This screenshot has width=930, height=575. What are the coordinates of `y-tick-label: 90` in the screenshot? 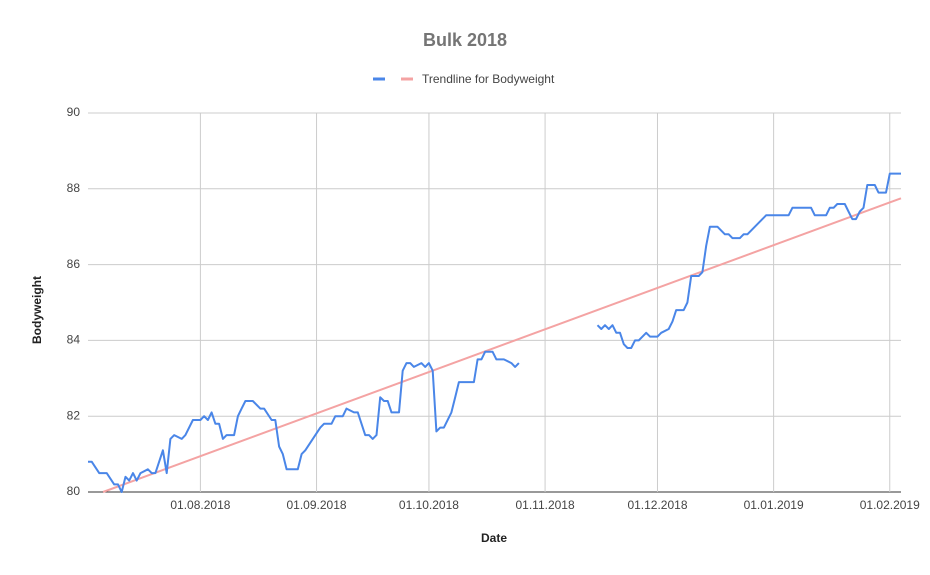 It's located at (74, 112).